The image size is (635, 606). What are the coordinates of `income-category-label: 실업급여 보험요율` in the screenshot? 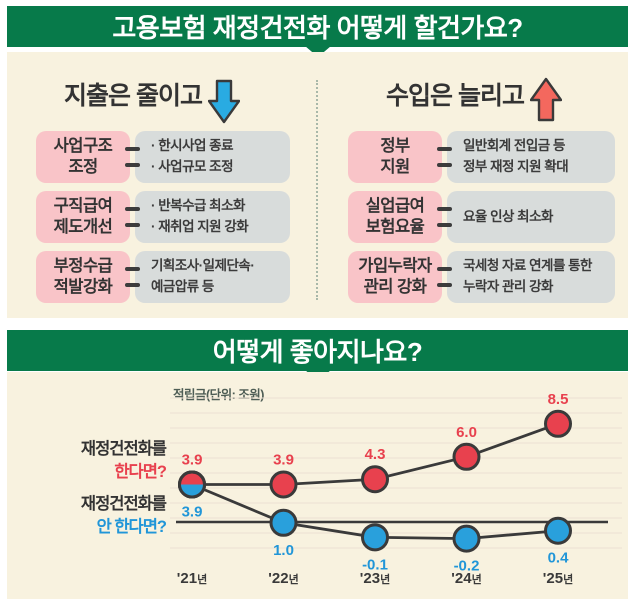 It's located at (395, 217).